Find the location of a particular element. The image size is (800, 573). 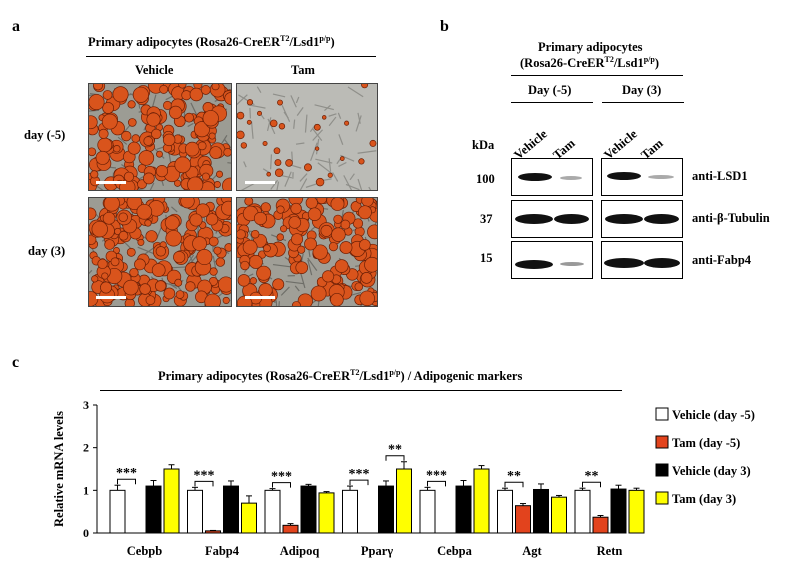

blot-lsd1-day-minus5 is located at coordinates (552, 177).